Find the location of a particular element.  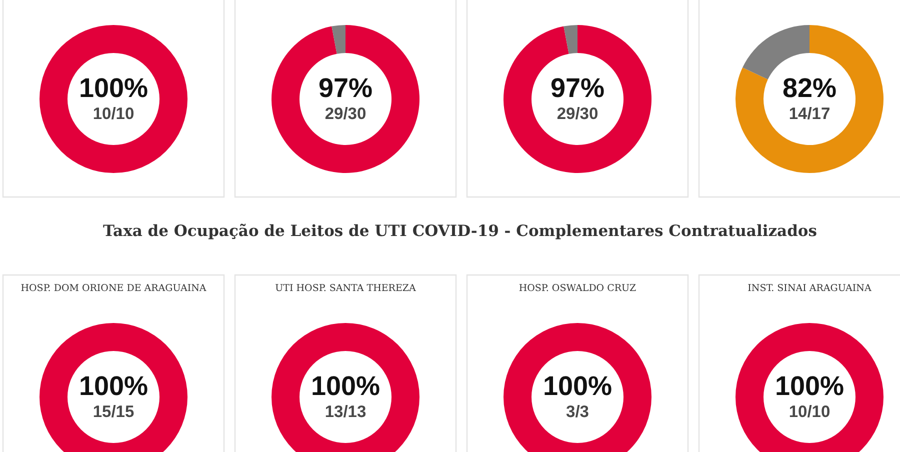

text: 15/15 is located at coordinates (113, 412).